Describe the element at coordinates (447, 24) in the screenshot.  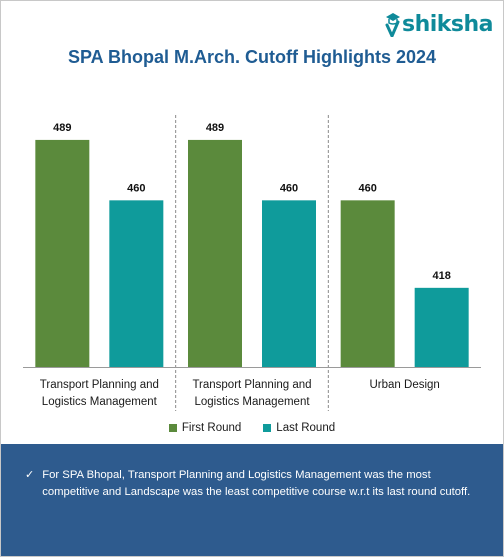
I see `logo-text: shiksha` at that location.